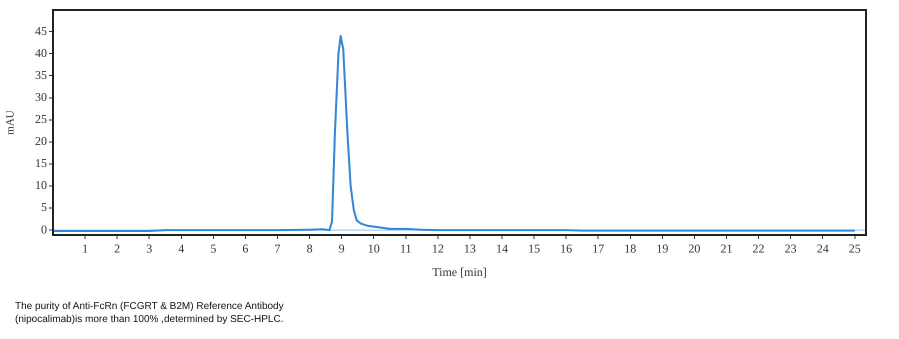 The height and width of the screenshot is (339, 899). What do you see at coordinates (726, 248) in the screenshot?
I see `x-tick-label: 21` at bounding box center [726, 248].